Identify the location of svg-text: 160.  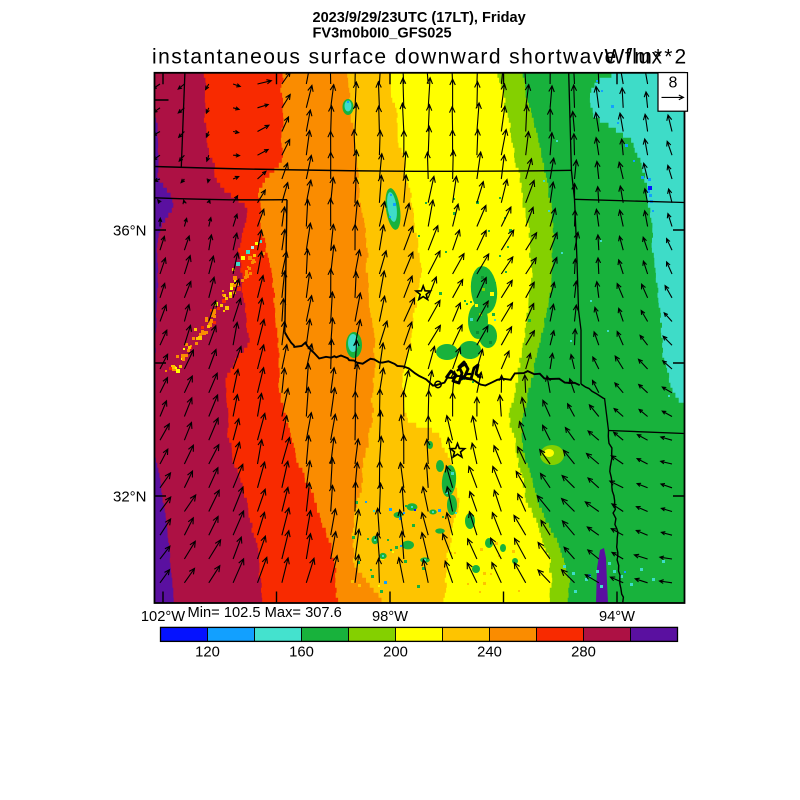
(301, 653).